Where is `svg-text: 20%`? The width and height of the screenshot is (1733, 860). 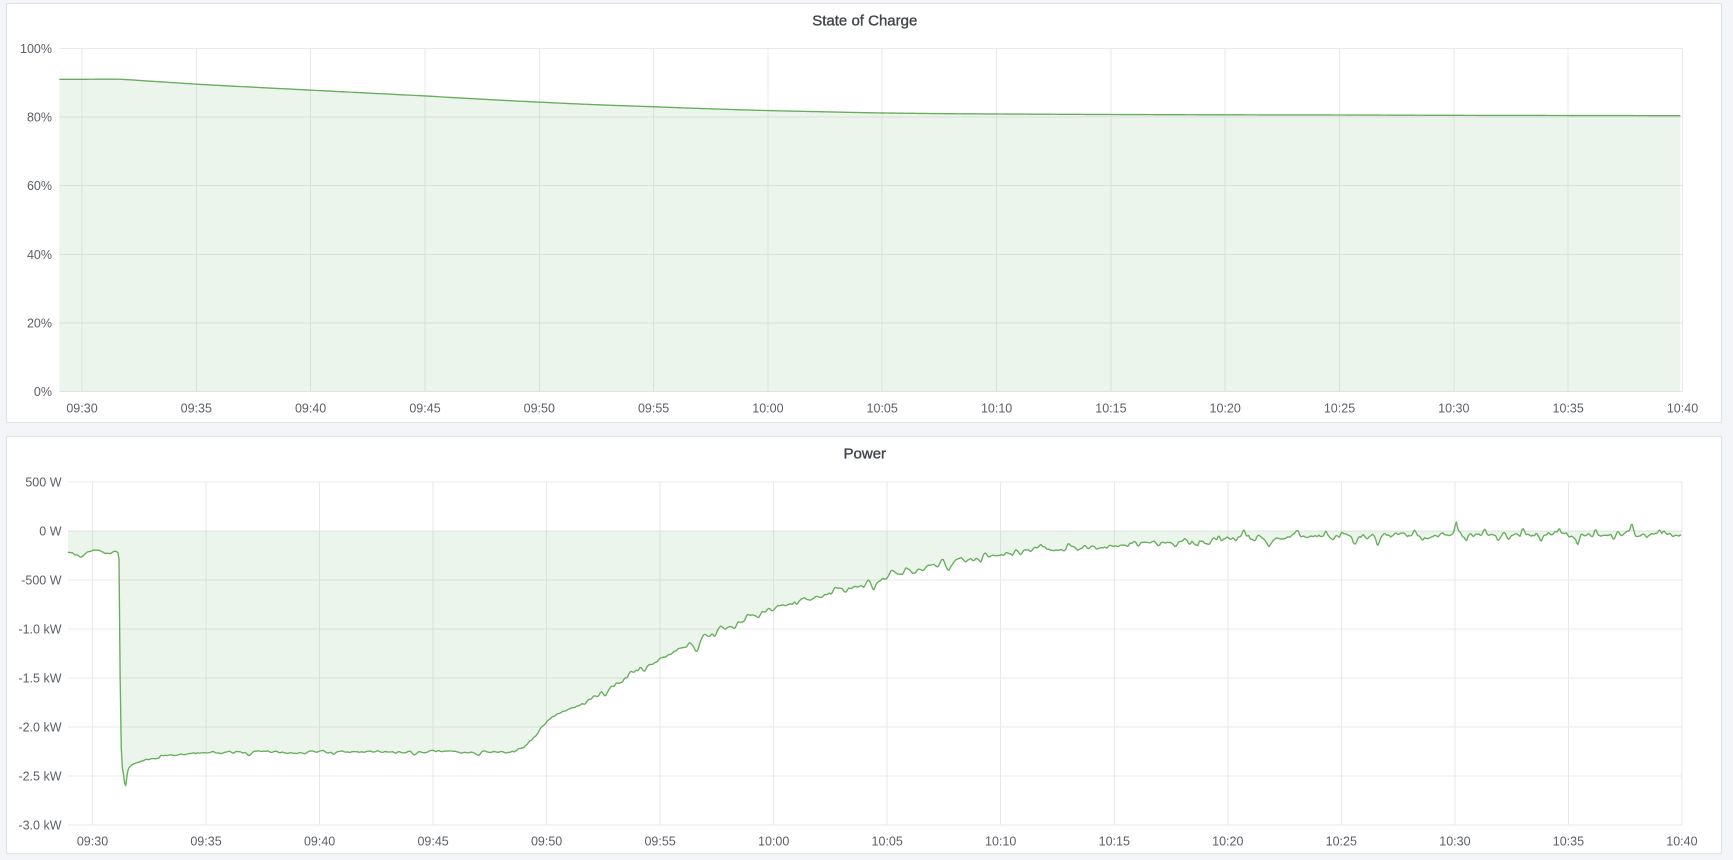
svg-text: 20% is located at coordinates (39, 323).